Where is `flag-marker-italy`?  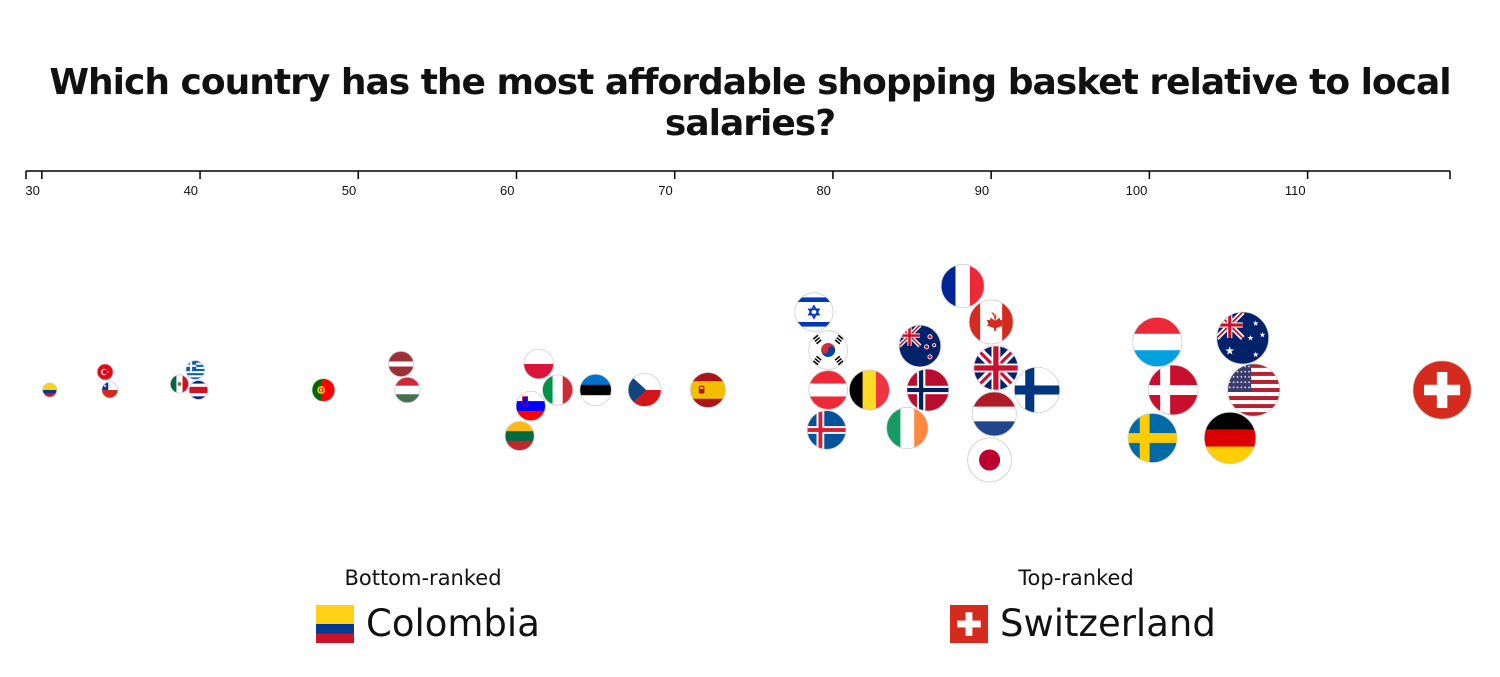
flag-marker-italy is located at coordinates (558, 390).